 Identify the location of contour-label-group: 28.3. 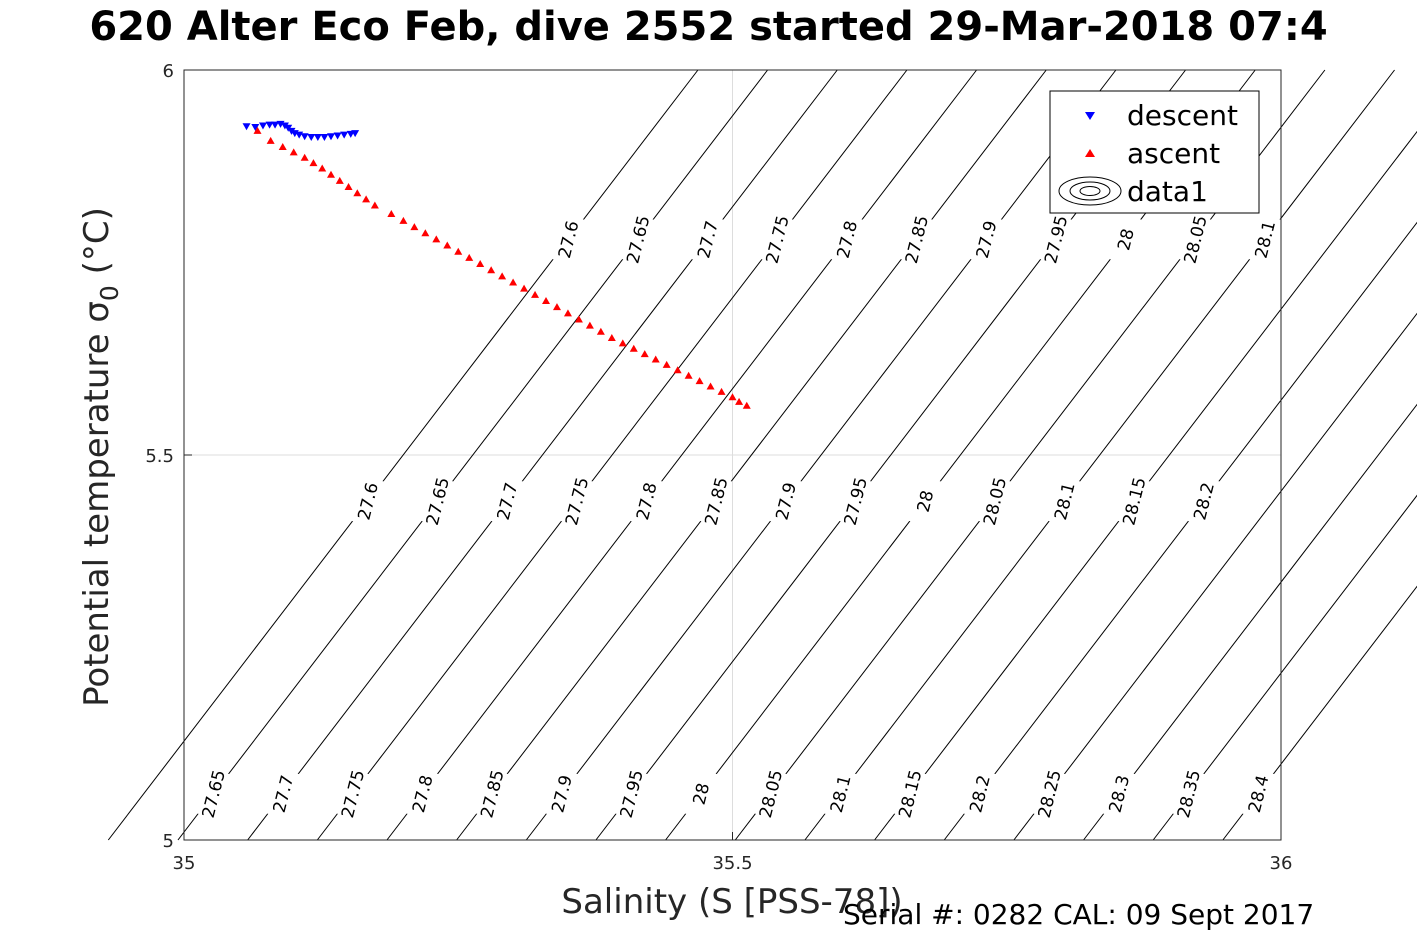
(1119, 793).